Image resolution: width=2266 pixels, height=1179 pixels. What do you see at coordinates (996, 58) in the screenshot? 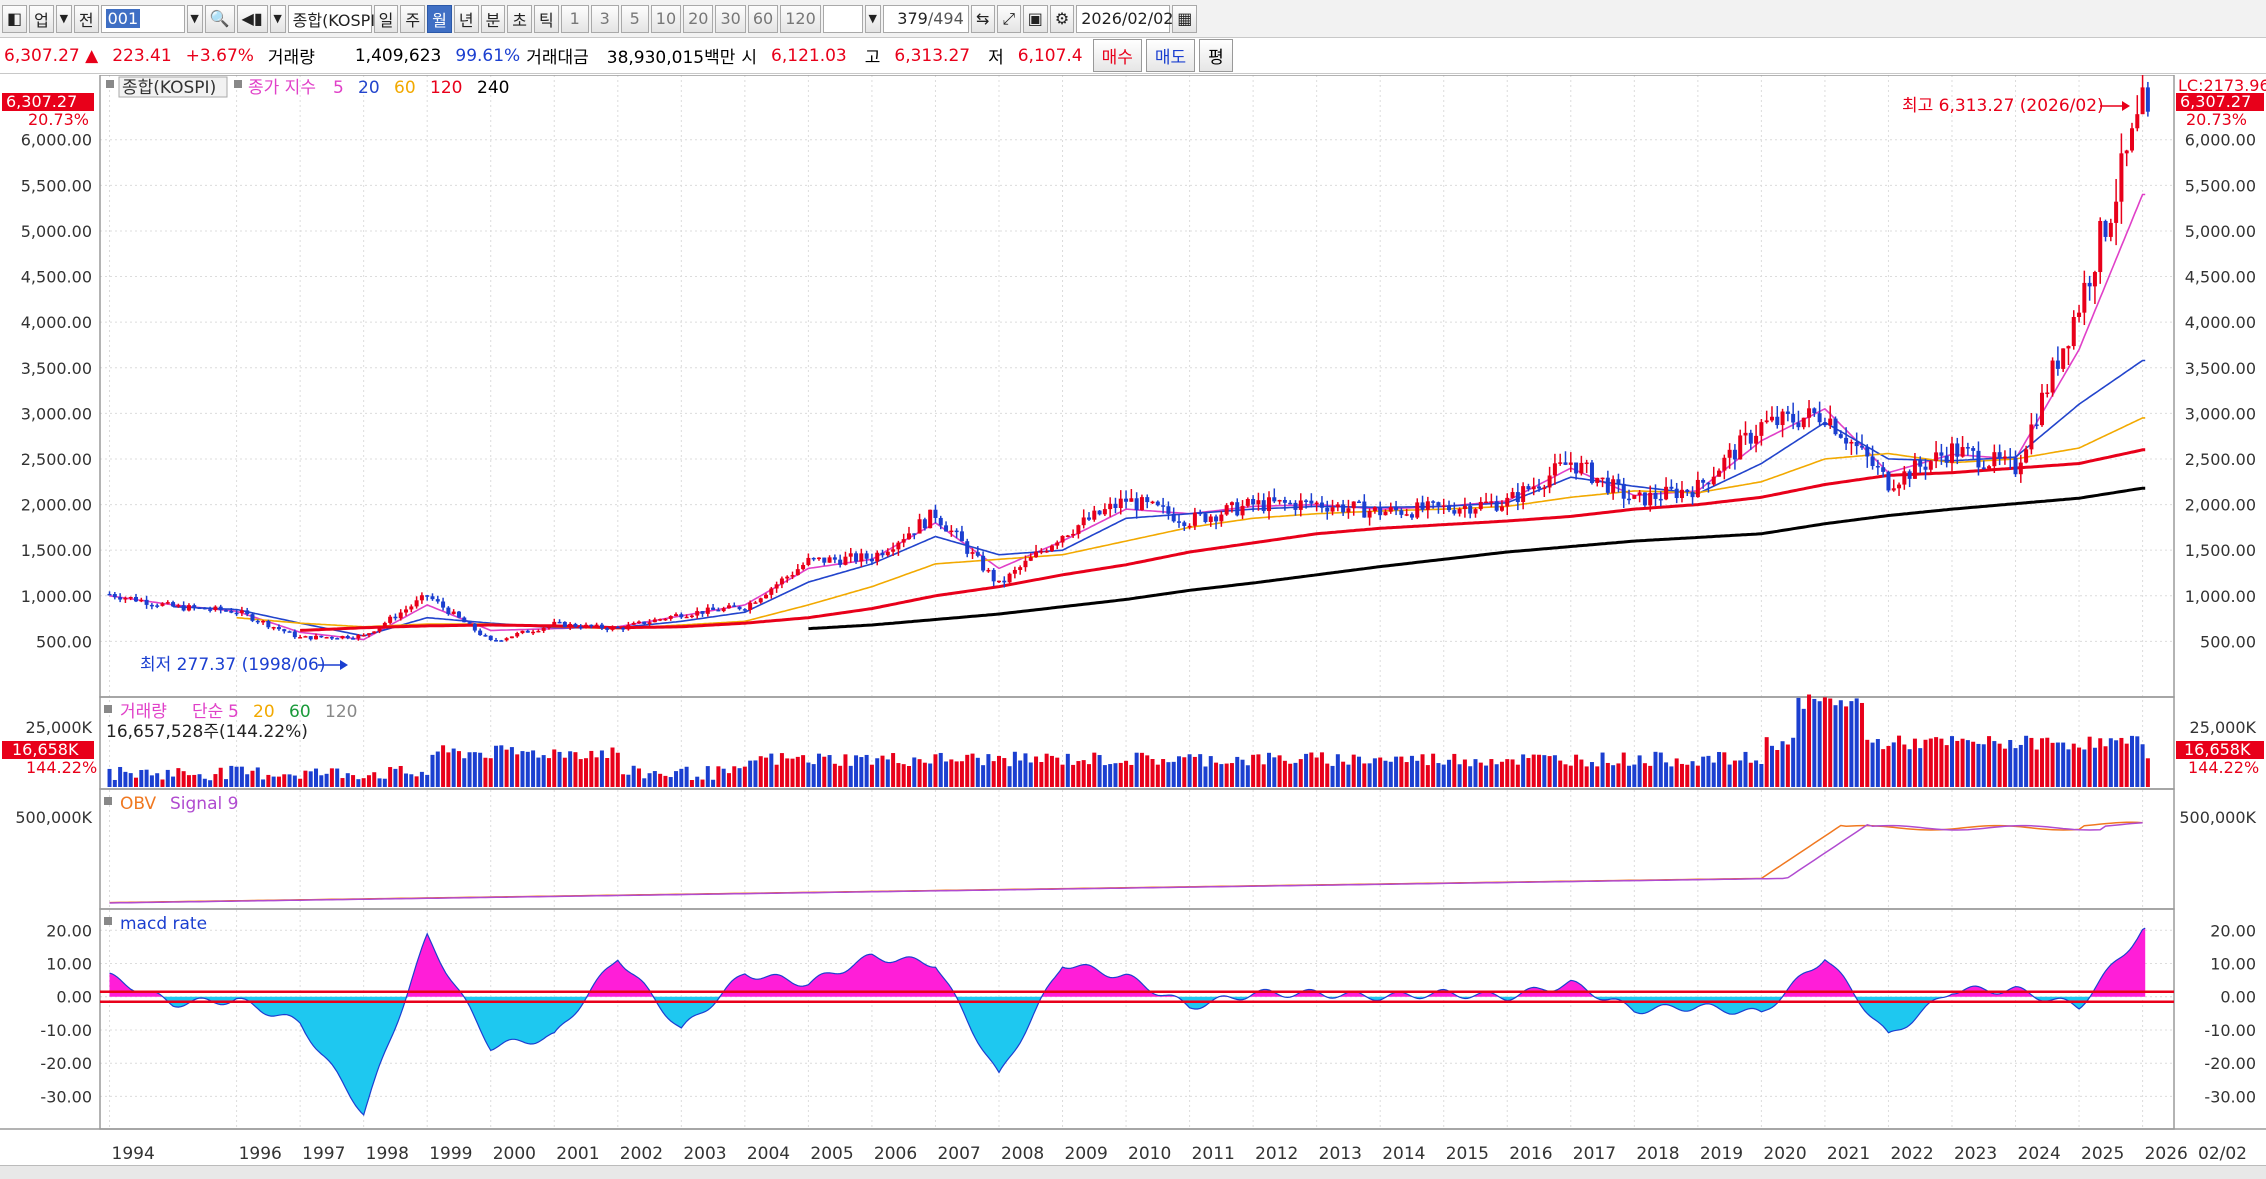
I see `low-label: 저` at bounding box center [996, 58].